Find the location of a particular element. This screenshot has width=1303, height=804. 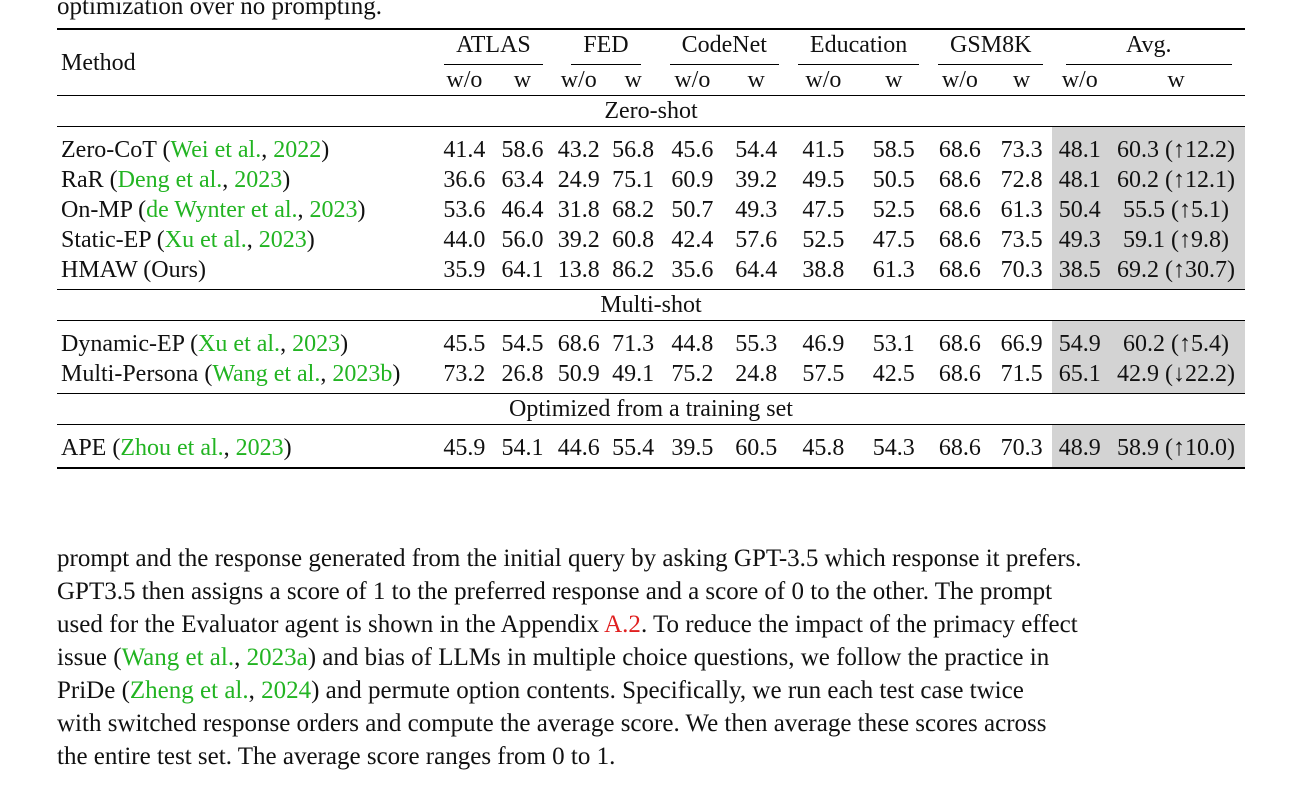

score-cell: 58.6 is located at coordinates (522, 150).